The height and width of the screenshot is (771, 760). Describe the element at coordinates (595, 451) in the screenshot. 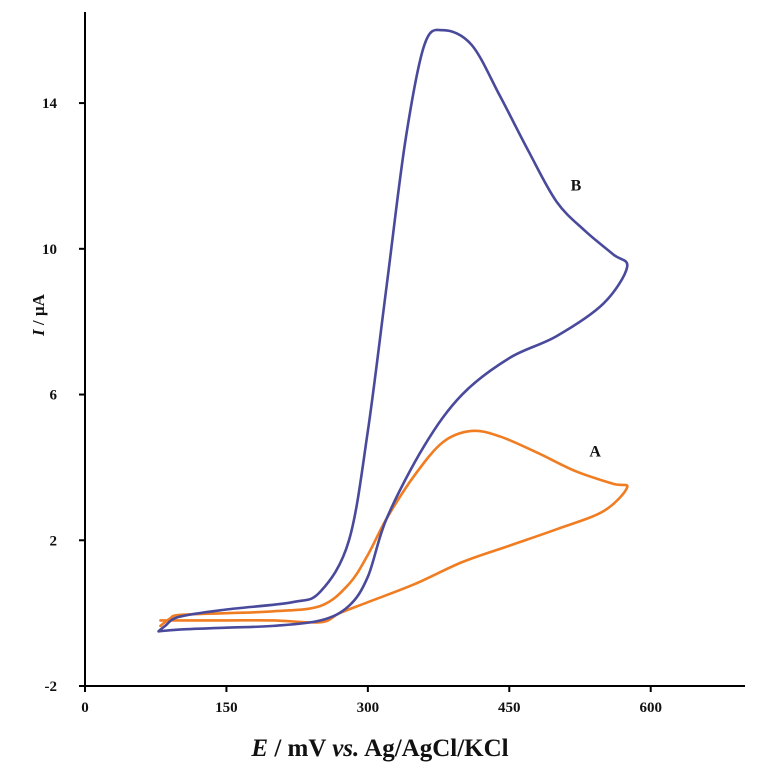

I see `series-label-a: A` at that location.